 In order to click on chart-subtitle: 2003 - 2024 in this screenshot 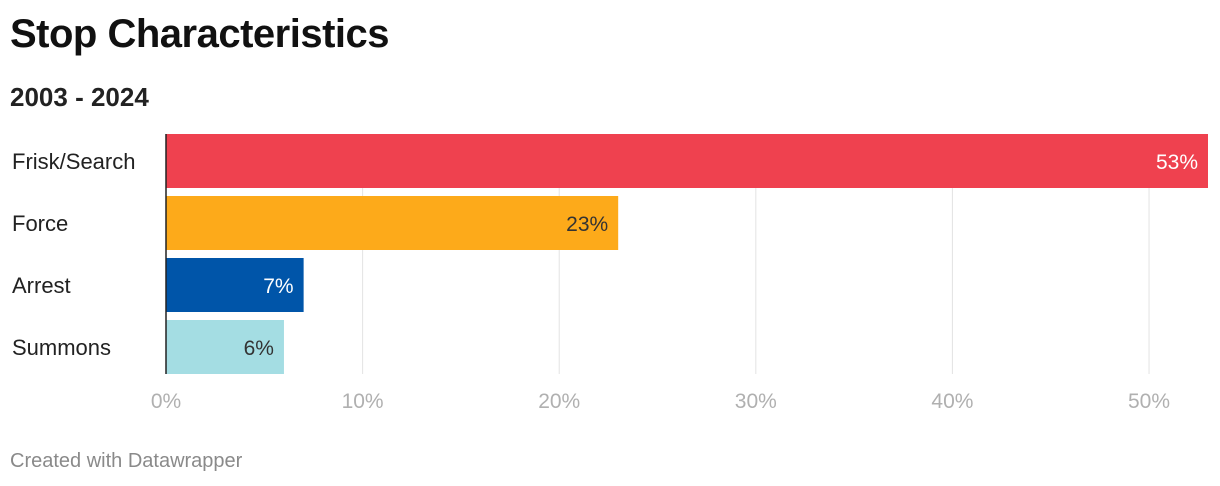, I will do `click(79, 97)`.